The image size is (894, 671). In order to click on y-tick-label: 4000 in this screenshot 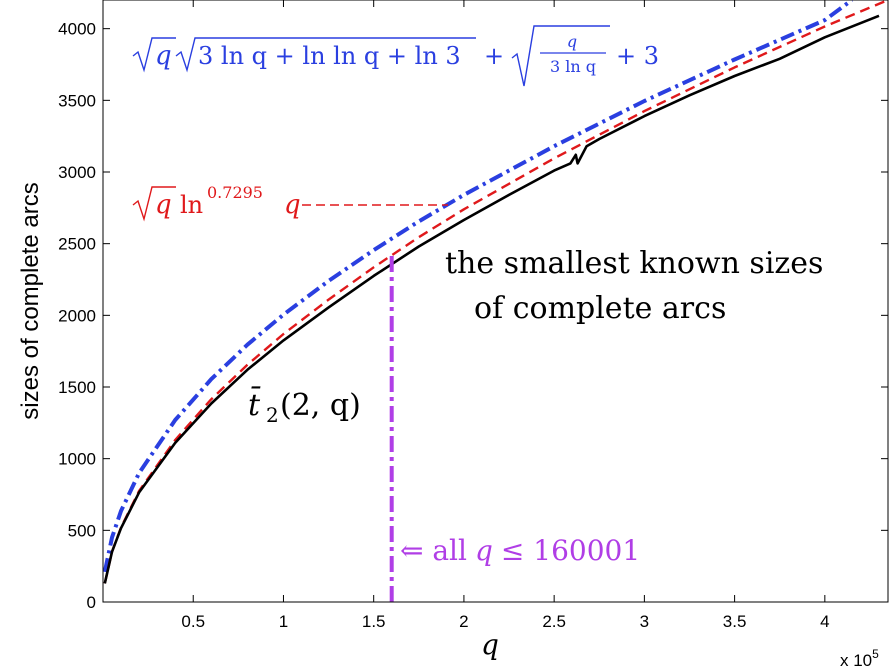, I will do `click(77, 29)`.